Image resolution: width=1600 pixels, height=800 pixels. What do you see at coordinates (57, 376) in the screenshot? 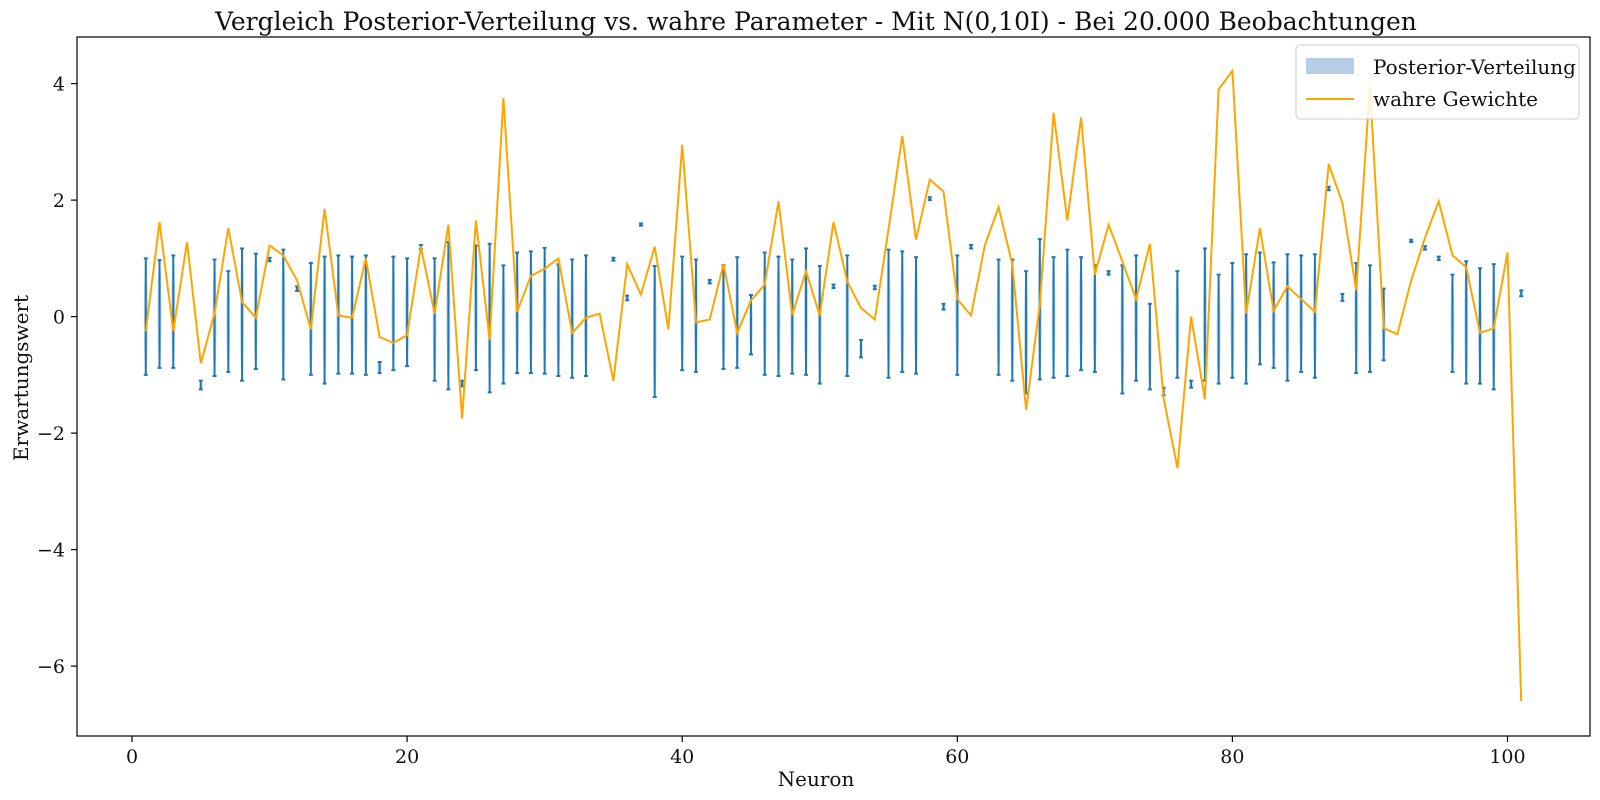
I see `y-axis-ticks: −6 −4 −2 0 2 4` at bounding box center [57, 376].